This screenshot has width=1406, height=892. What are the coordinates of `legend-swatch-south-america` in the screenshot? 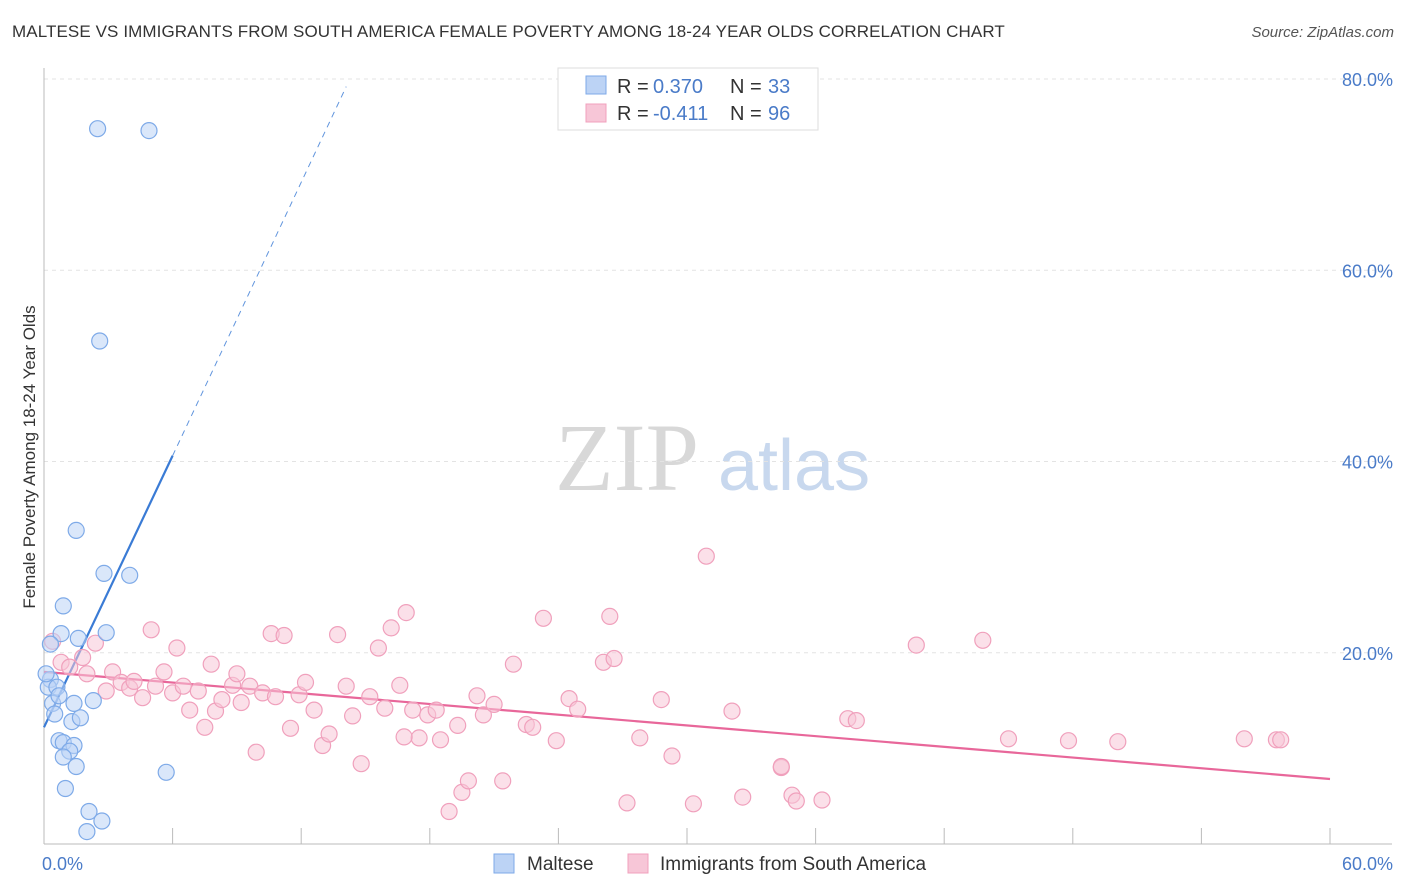 It's located at (596, 113).